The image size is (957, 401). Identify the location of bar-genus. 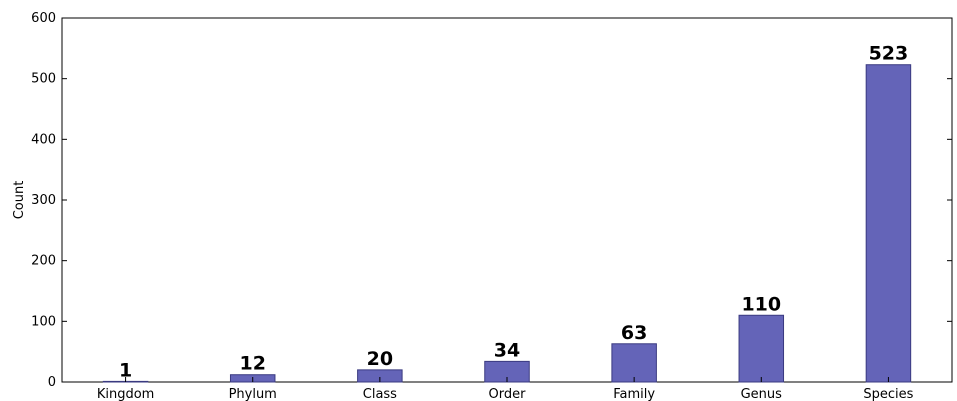
(761, 348).